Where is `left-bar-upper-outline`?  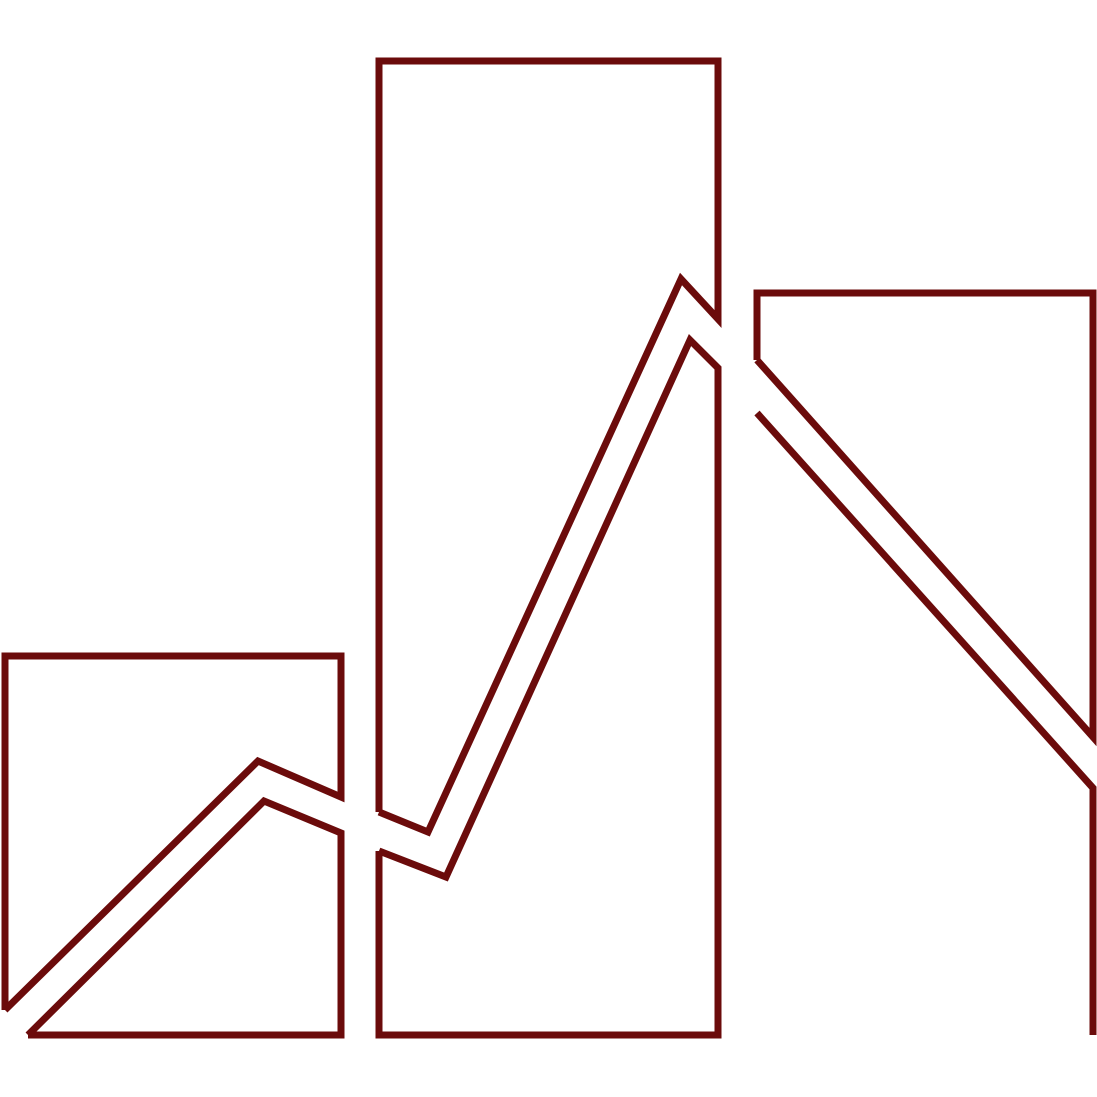 left-bar-upper-outline is located at coordinates (173, 832).